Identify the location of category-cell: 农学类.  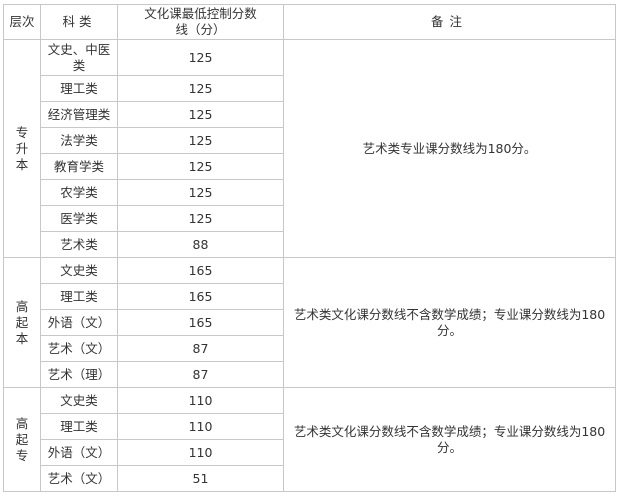
(79, 192).